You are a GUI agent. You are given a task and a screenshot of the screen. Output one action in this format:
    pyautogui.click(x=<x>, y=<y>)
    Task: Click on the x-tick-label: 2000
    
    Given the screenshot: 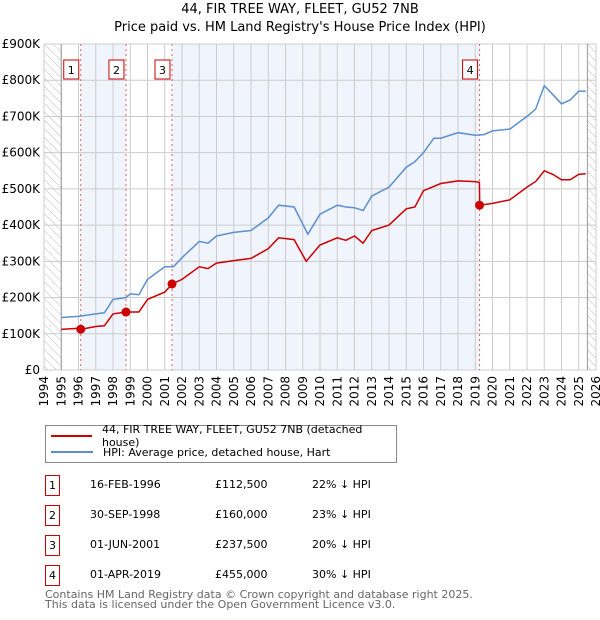 What is the action you would take?
    pyautogui.click(x=148, y=391)
    